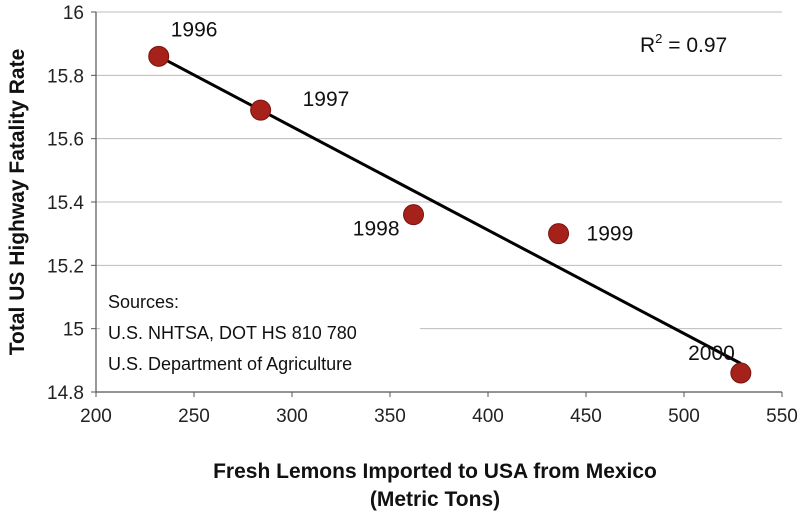 Image resolution: width=800 pixels, height=520 pixels. Describe the element at coordinates (65, 76) in the screenshot. I see `y-tick-label-5: 15.8` at that location.